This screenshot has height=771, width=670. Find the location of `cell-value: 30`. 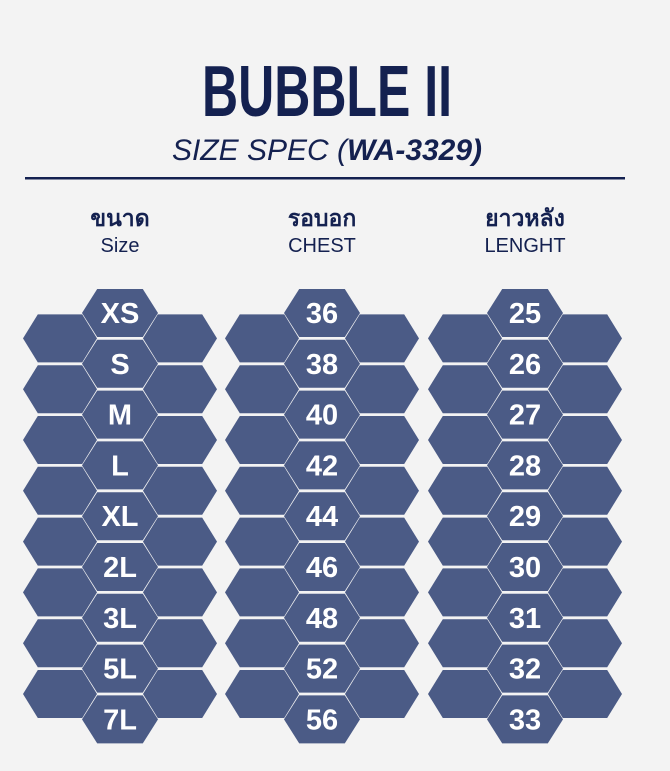

cell-value: 30 is located at coordinates (525, 568).